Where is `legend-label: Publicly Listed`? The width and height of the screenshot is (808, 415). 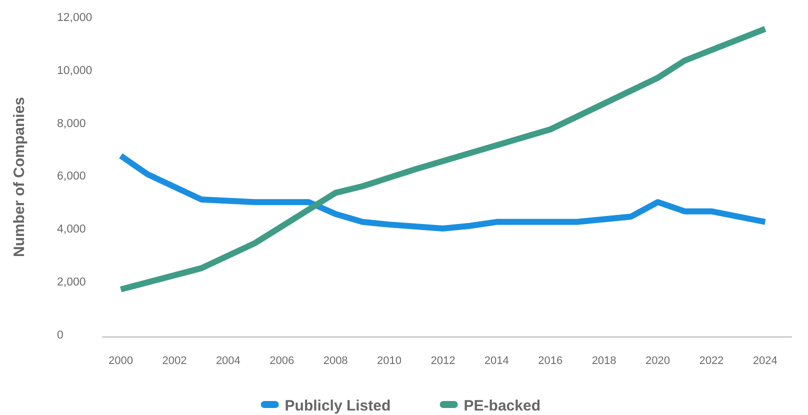
legend-label: Publicly Listed is located at coordinates (337, 405).